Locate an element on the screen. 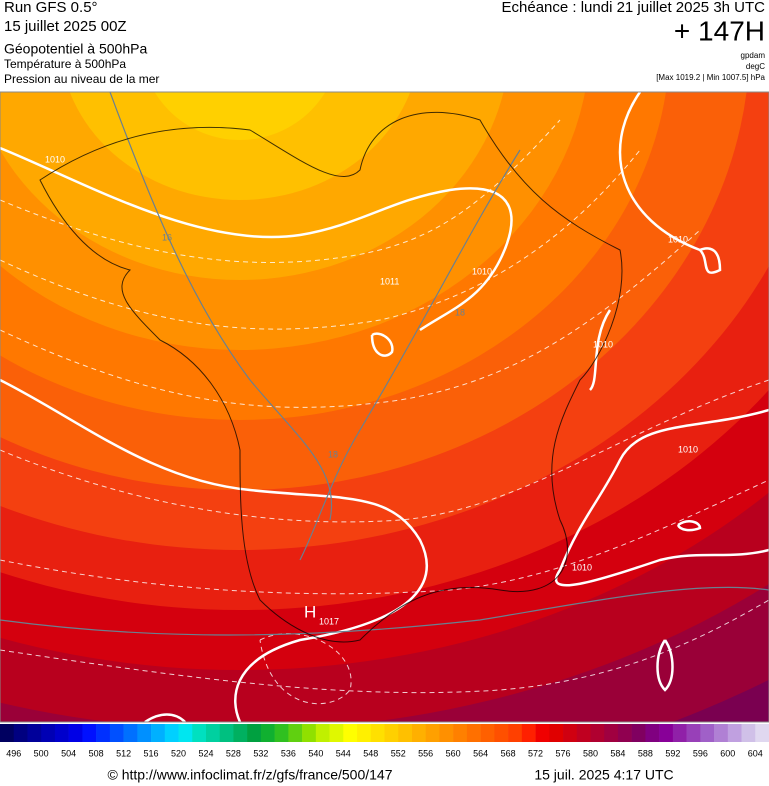  scale-label: 564 is located at coordinates (480, 753).